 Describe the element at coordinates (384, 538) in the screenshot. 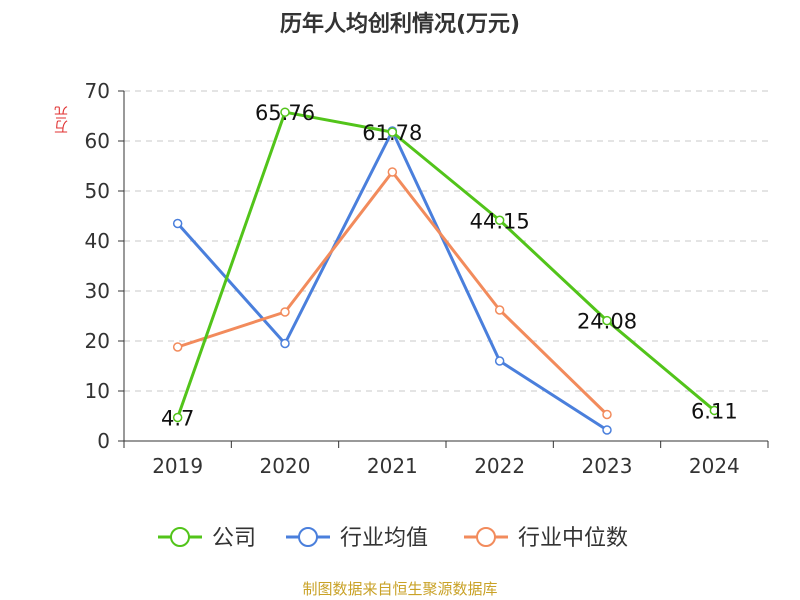

I see `legend-label: 行业均值` at that location.